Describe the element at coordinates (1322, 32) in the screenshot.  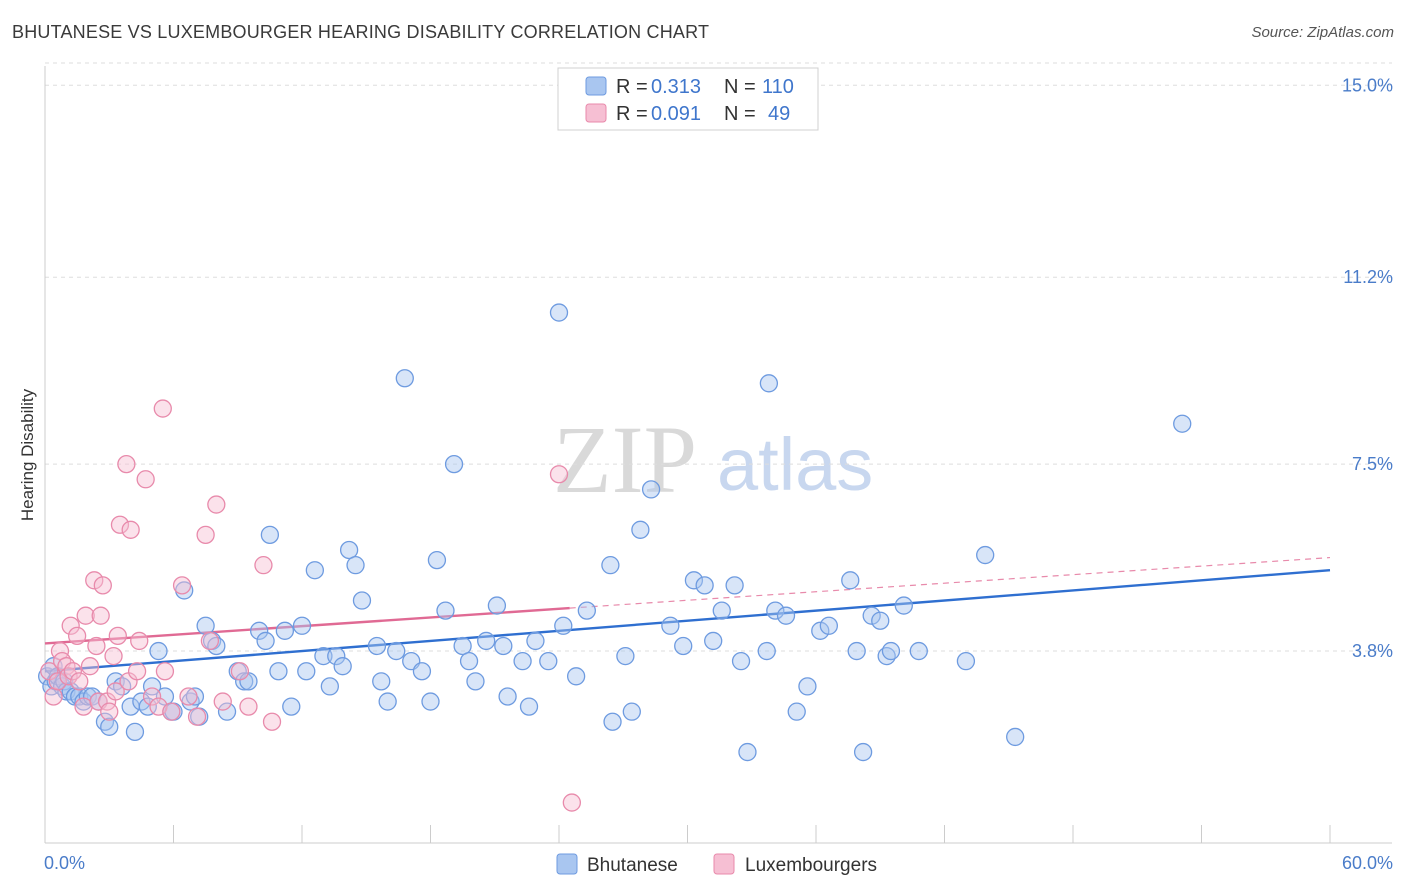
I see `chart-source: Source: ZipAtlas.com` at that location.